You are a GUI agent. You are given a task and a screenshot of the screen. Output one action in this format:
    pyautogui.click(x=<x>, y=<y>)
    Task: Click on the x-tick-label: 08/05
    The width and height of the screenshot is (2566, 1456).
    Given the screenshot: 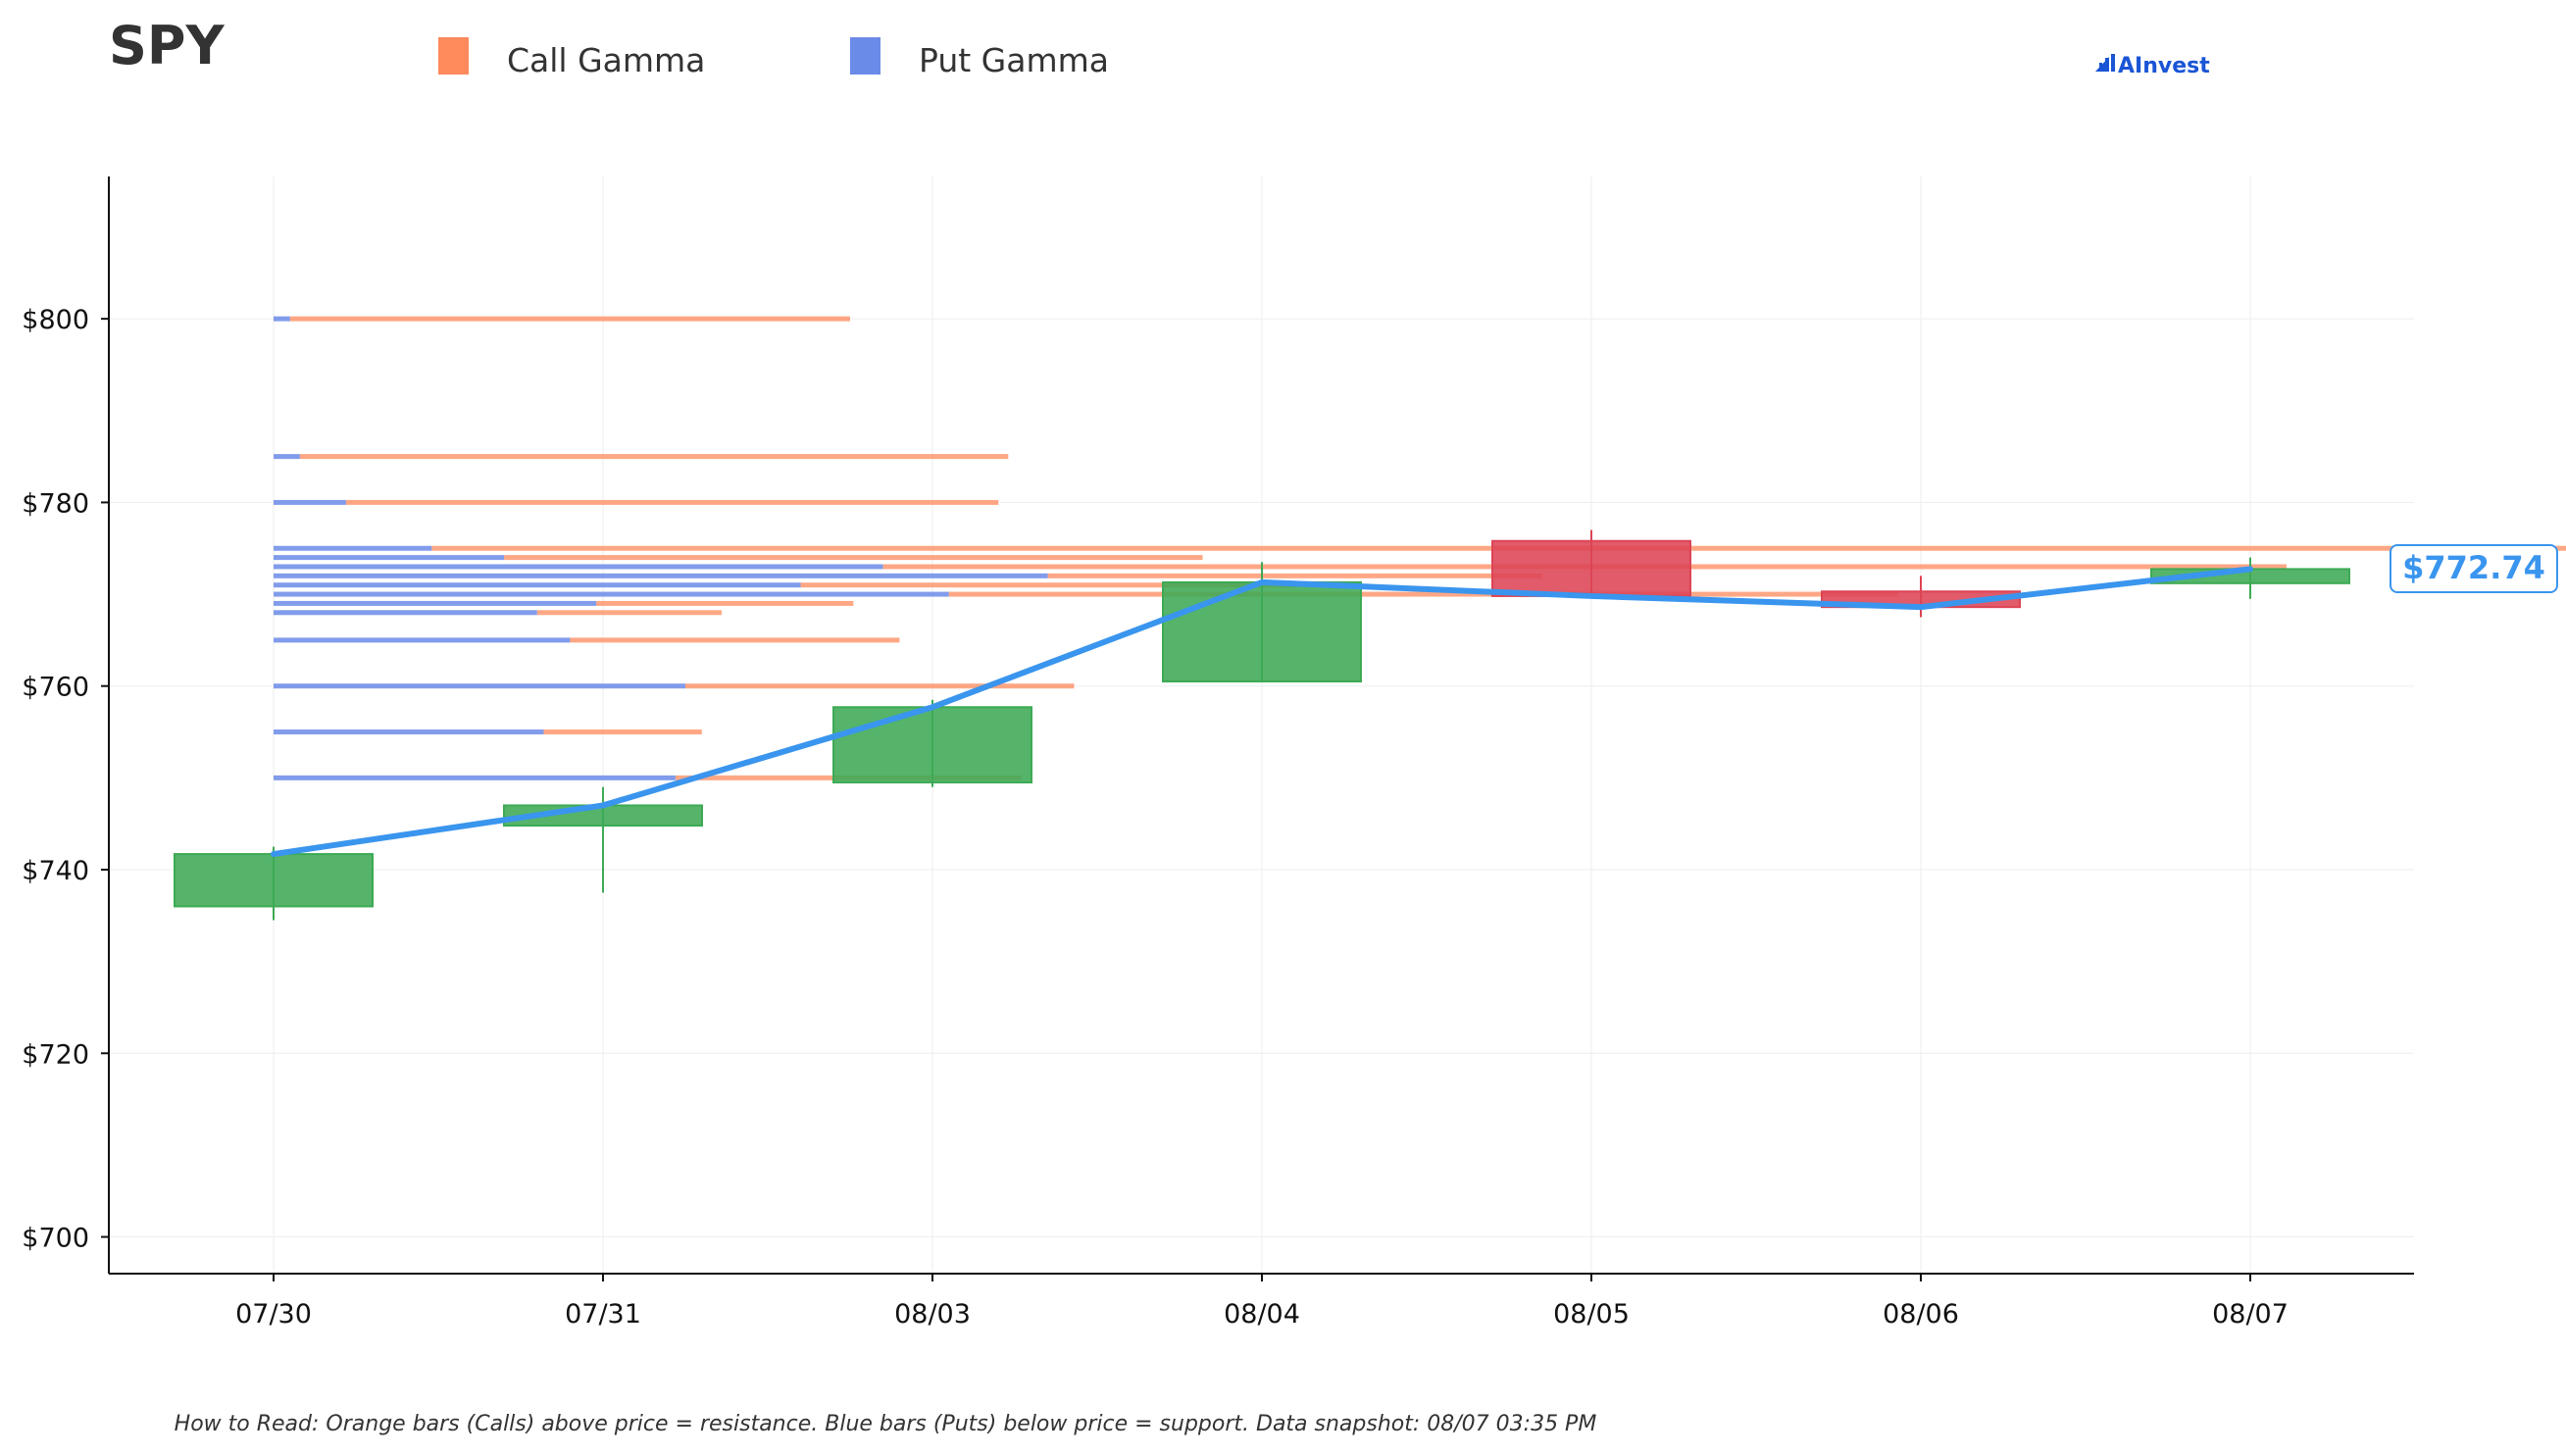 What is the action you would take?
    pyautogui.click(x=1591, y=1314)
    